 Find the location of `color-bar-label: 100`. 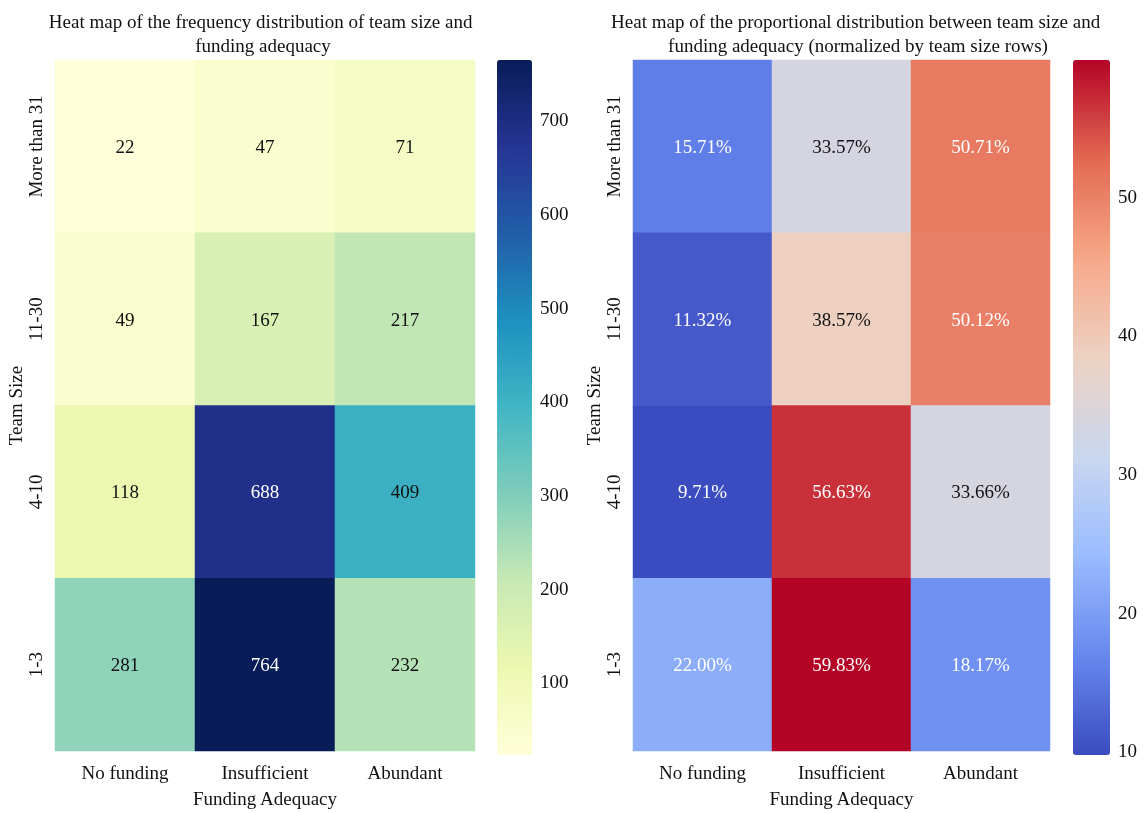

color-bar-label: 100 is located at coordinates (554, 682).